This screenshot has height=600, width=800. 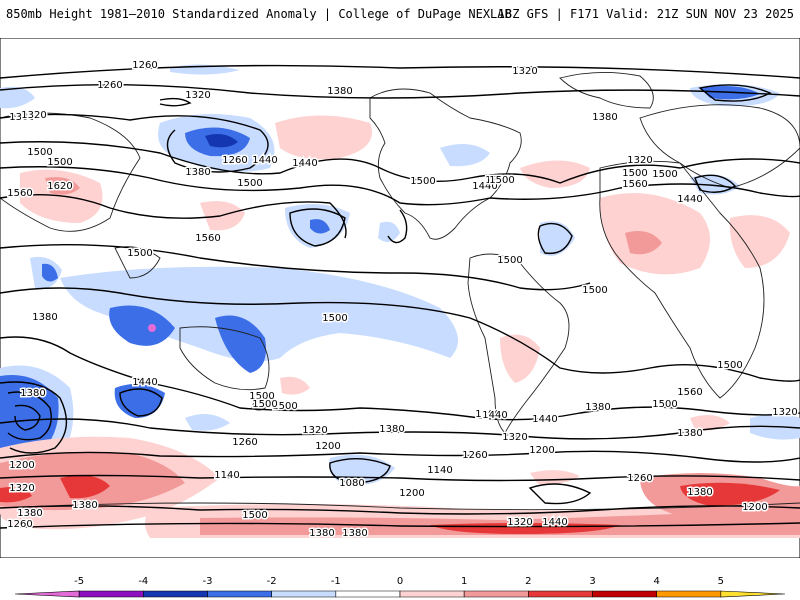 What do you see at coordinates (208, 581) in the screenshot?
I see `colorbar-tick-label: -3` at bounding box center [208, 581].